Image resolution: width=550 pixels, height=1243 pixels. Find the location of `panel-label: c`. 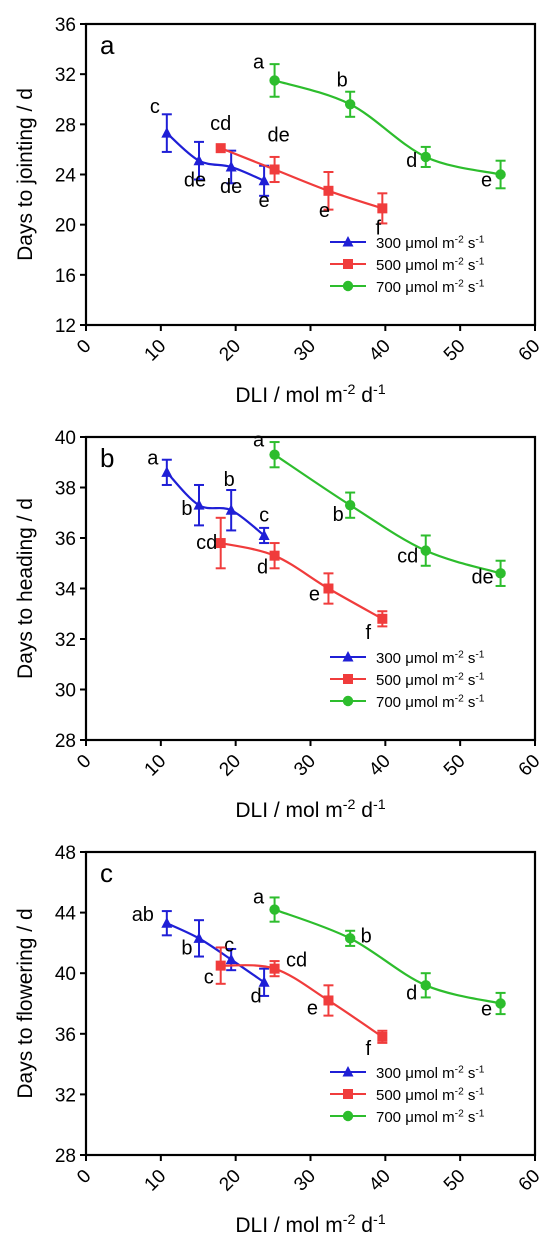

panel-label: c is located at coordinates (106, 873).